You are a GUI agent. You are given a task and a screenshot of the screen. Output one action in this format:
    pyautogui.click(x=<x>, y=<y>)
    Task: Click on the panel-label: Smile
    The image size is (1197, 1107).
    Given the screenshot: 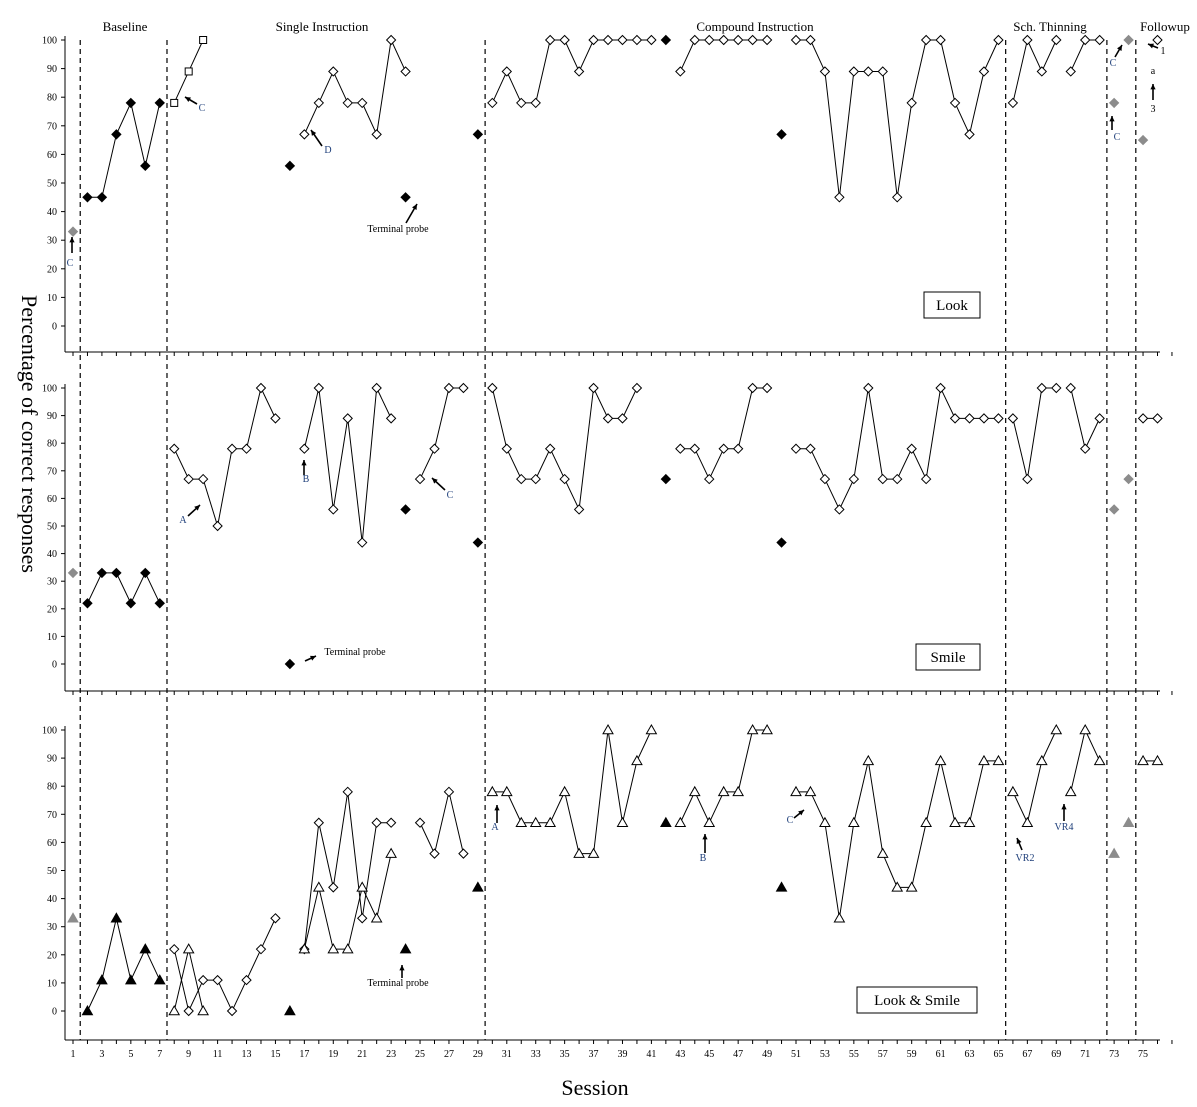 What is the action you would take?
    pyautogui.click(x=947, y=658)
    